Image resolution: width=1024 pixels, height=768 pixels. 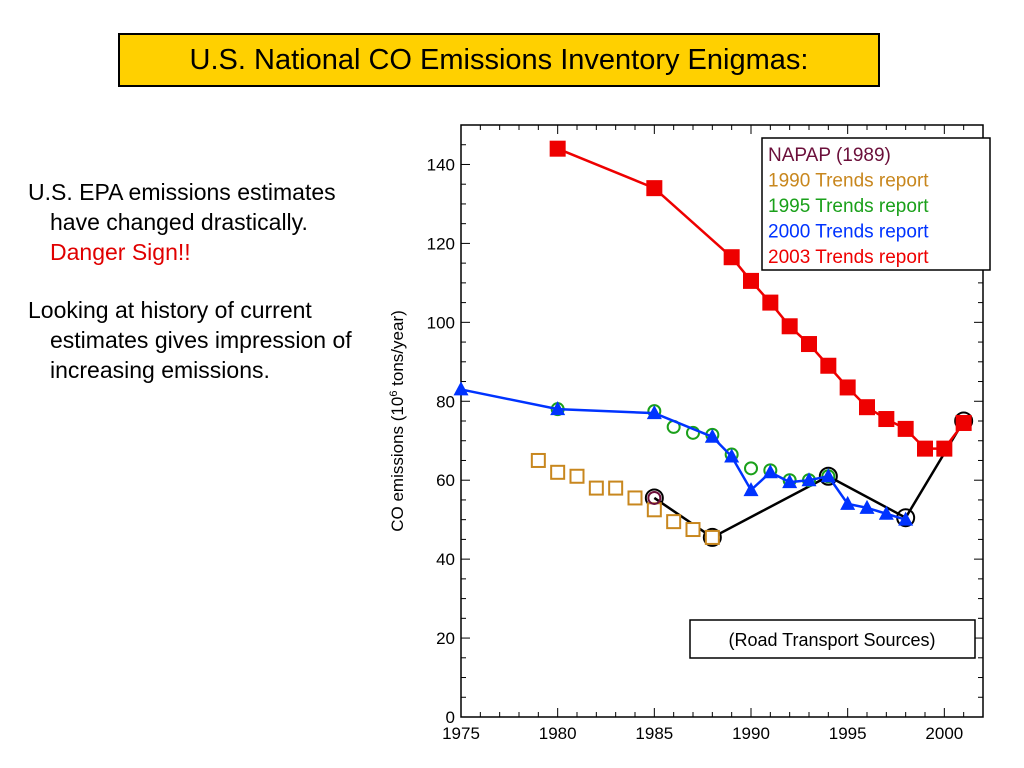 I want to click on legend-entry: 1995 Trends report, so click(x=848, y=206).